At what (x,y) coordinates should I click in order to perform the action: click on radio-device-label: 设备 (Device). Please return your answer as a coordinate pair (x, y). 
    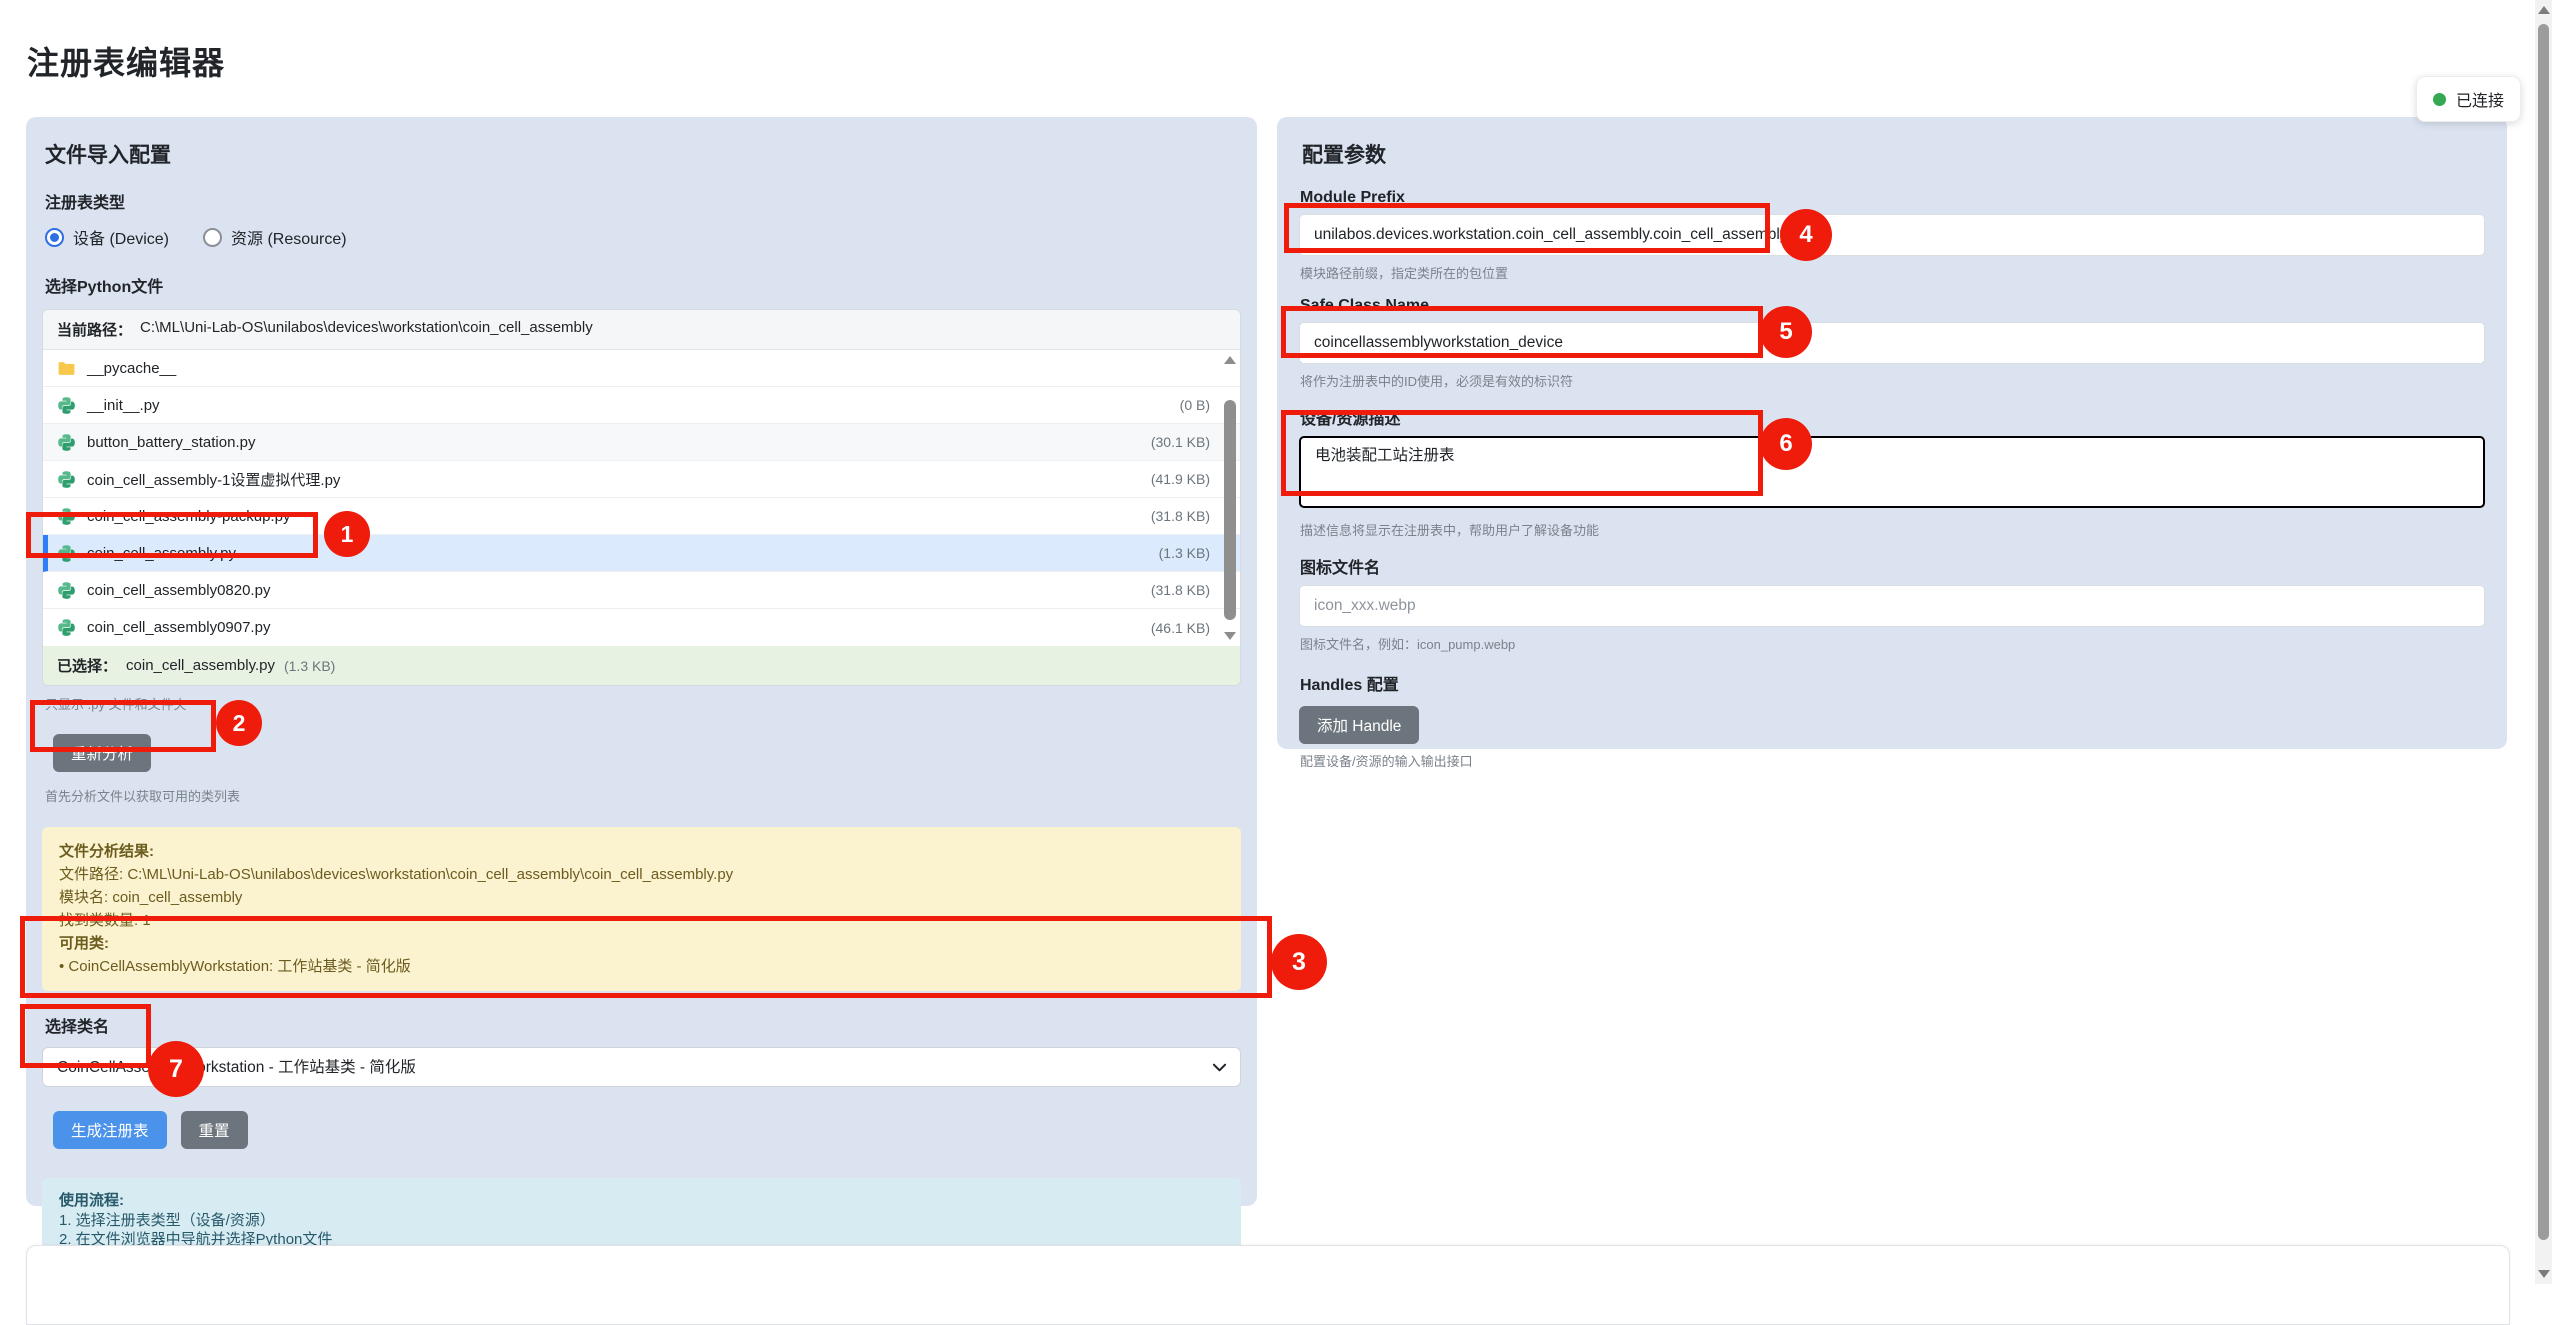
    Looking at the image, I should click on (121, 239).